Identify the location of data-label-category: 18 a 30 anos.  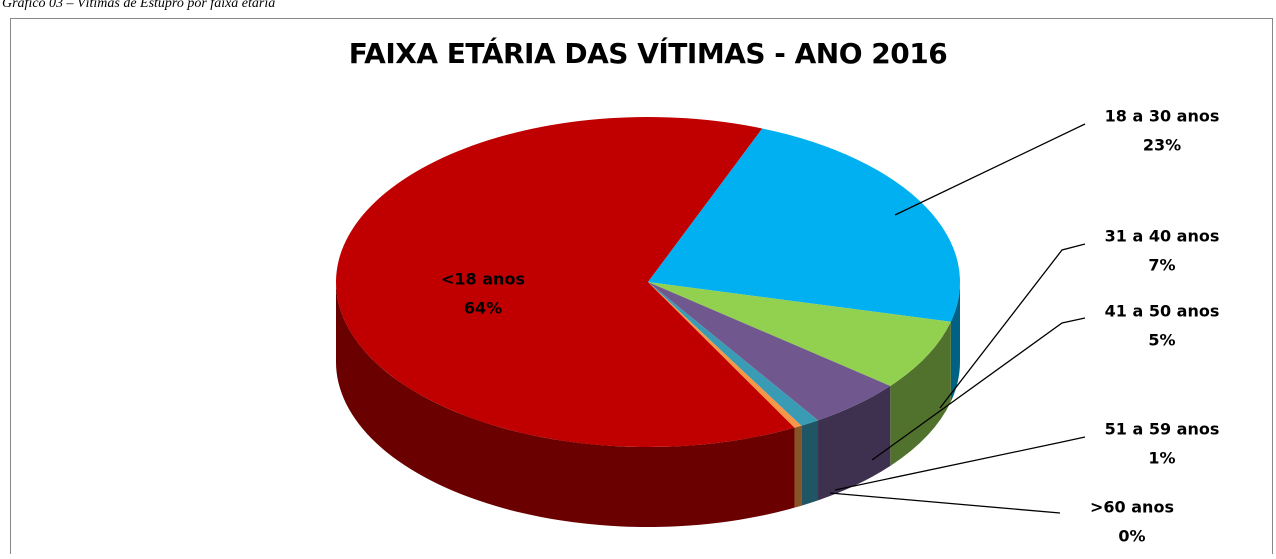
(1162, 116).